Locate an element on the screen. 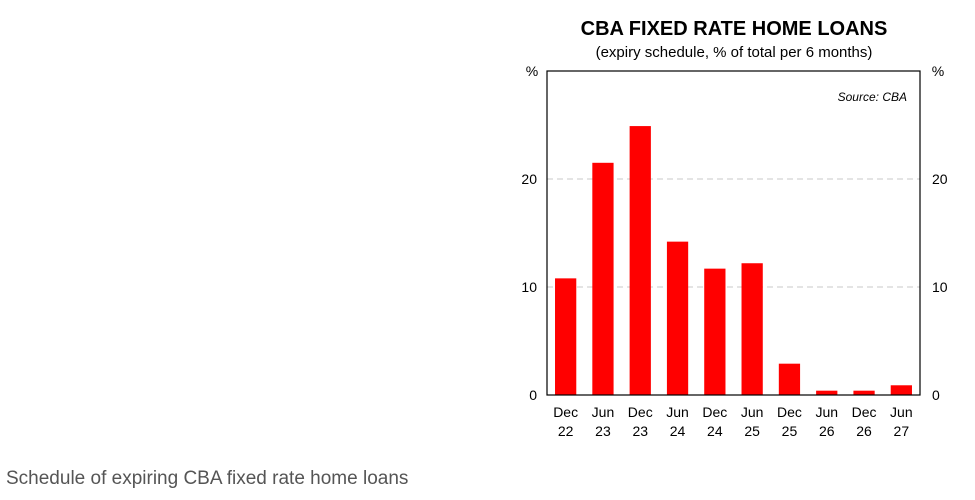 The height and width of the screenshot is (500, 975). y-tick-label-left: 0 is located at coordinates (533, 395).